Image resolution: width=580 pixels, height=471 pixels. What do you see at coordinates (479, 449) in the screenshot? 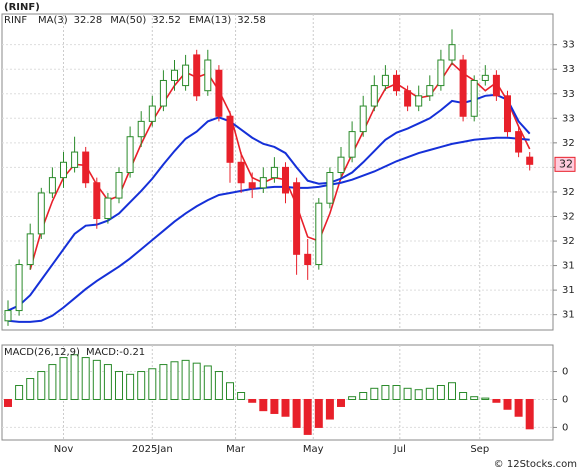
I see `x-tick-label: Sep` at bounding box center [479, 449].